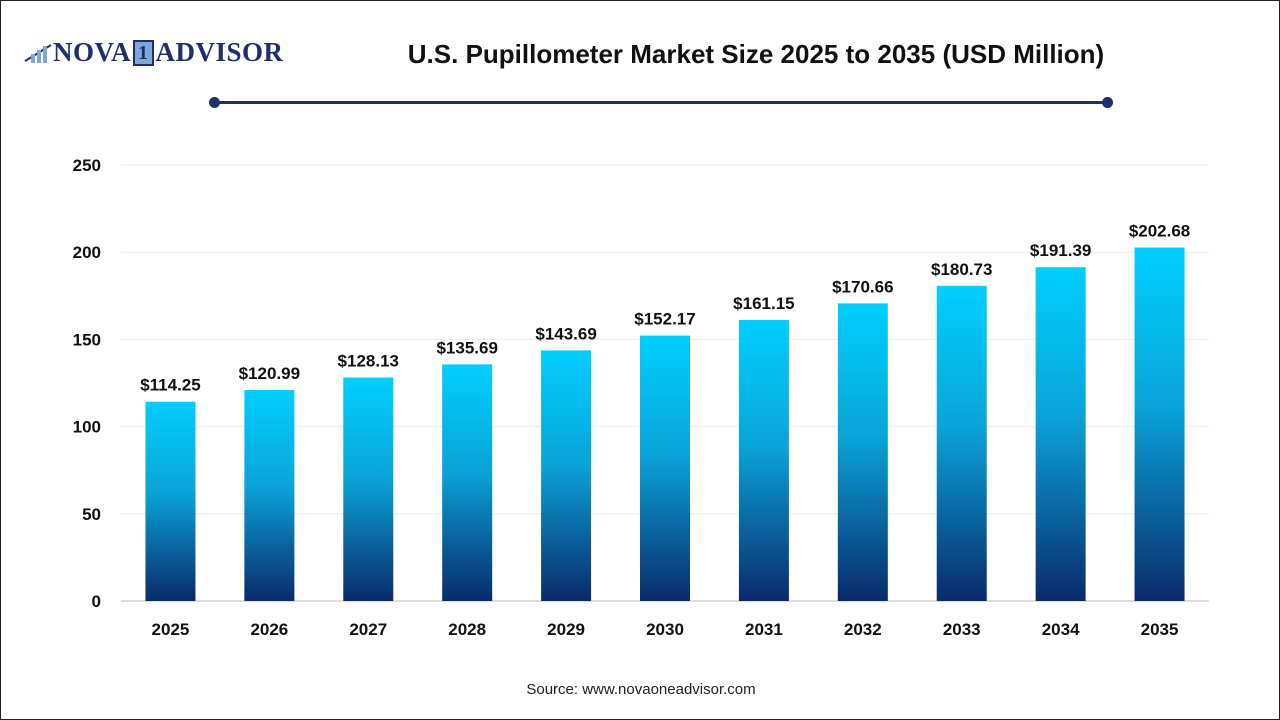 Image resolution: width=1280 pixels, height=720 pixels. I want to click on data-label: $120.99, so click(269, 373).